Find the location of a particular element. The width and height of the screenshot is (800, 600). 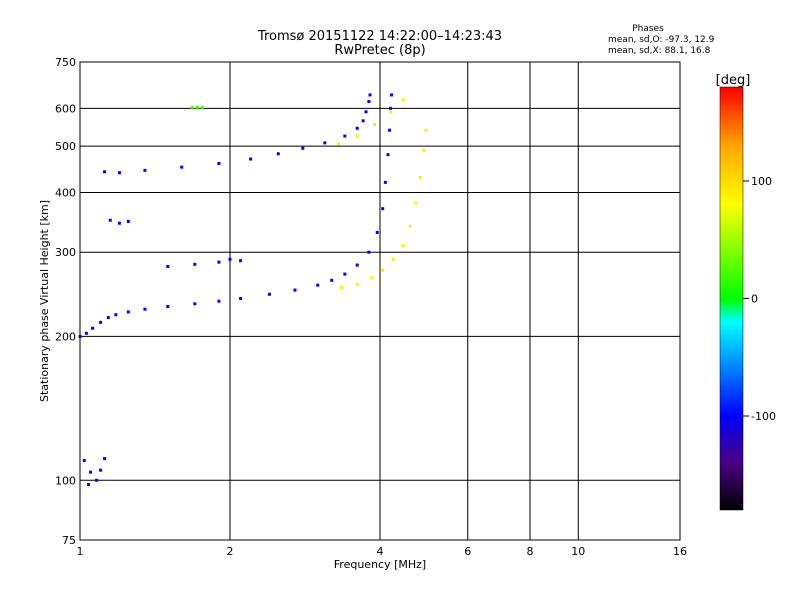

colorbar-tick-label: 0 is located at coordinates (754, 299).